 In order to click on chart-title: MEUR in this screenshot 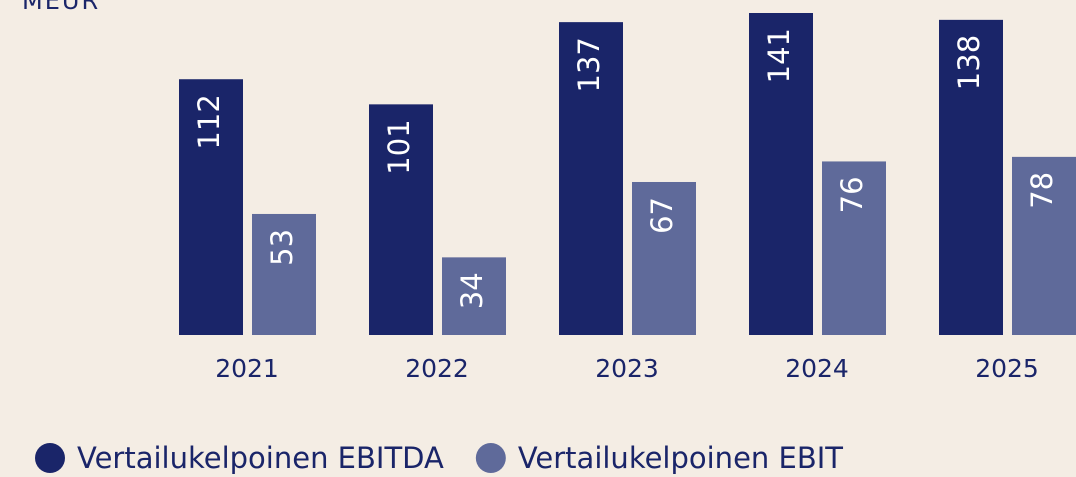, I will do `click(61, 7)`.